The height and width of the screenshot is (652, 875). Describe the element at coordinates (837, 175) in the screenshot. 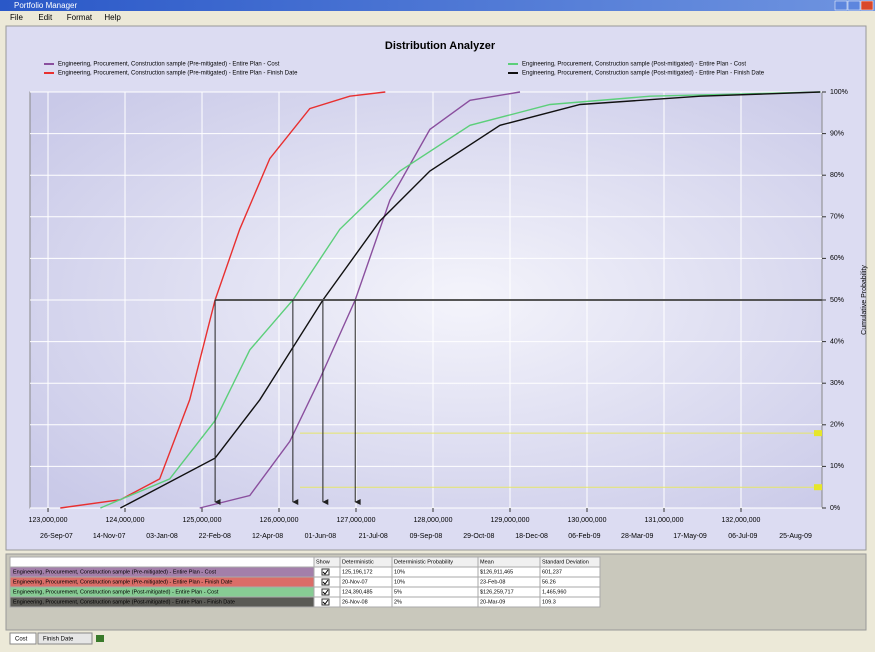

I see `y-tick-label: 80%` at that location.